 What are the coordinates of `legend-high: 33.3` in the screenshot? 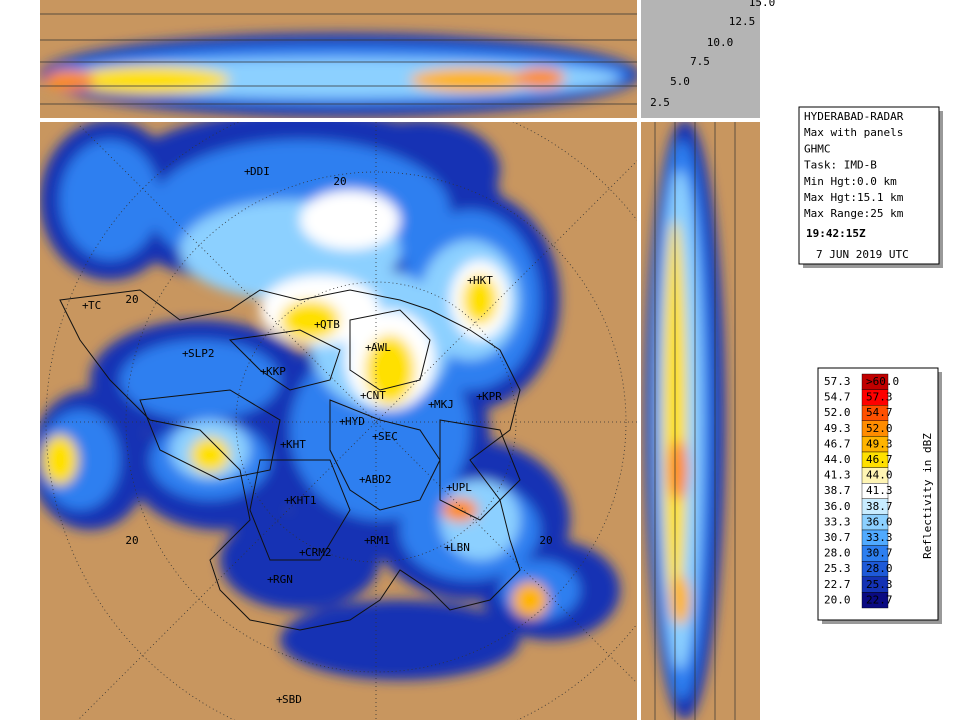 It's located at (879, 537).